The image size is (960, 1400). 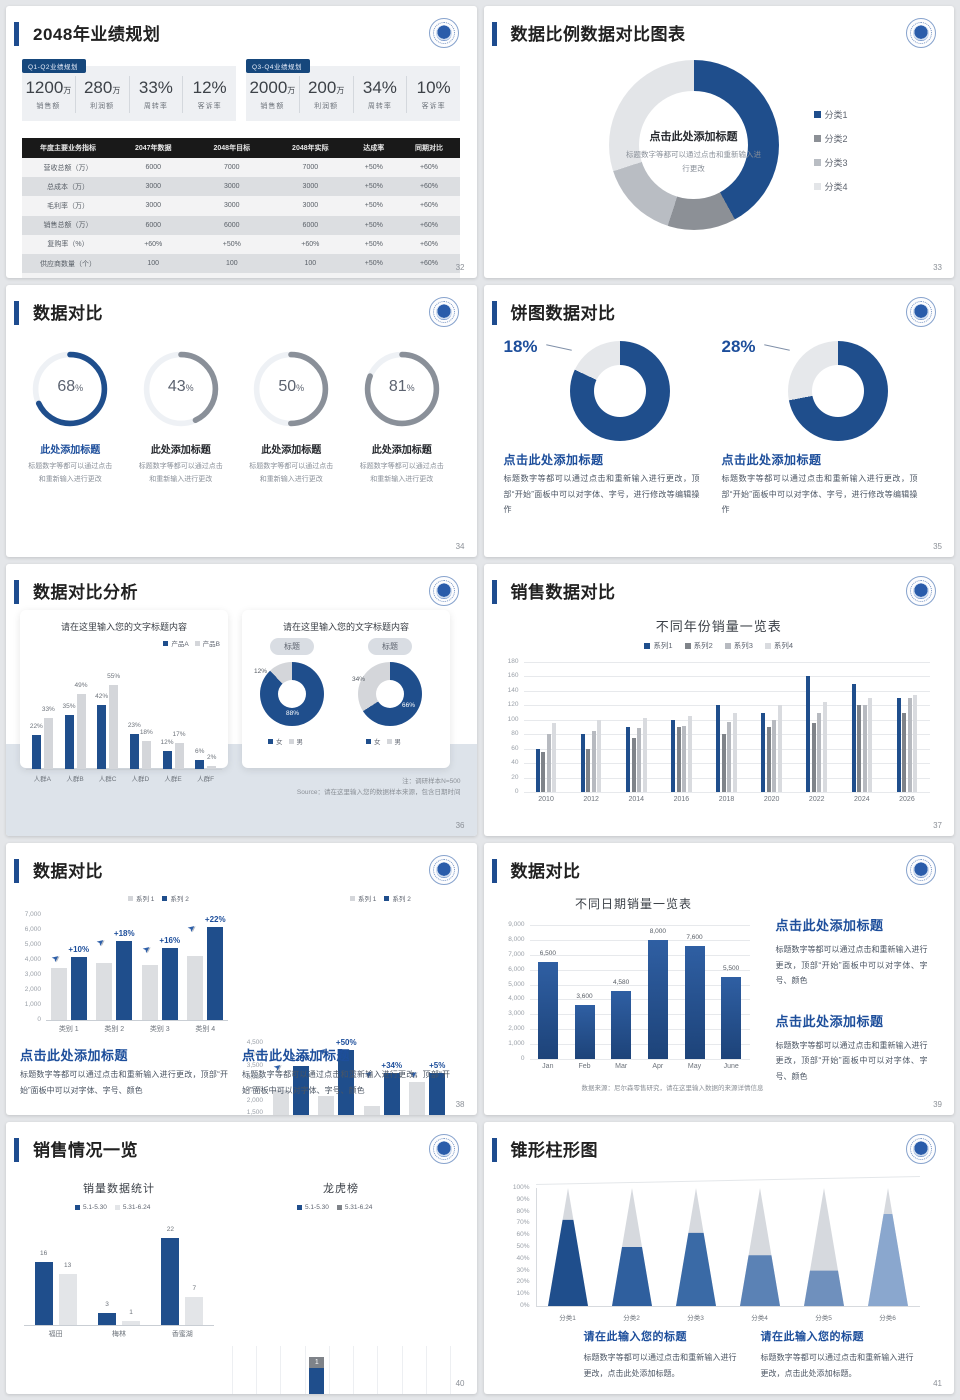 I want to click on y-tick-label: 60, so click(x=515, y=748).